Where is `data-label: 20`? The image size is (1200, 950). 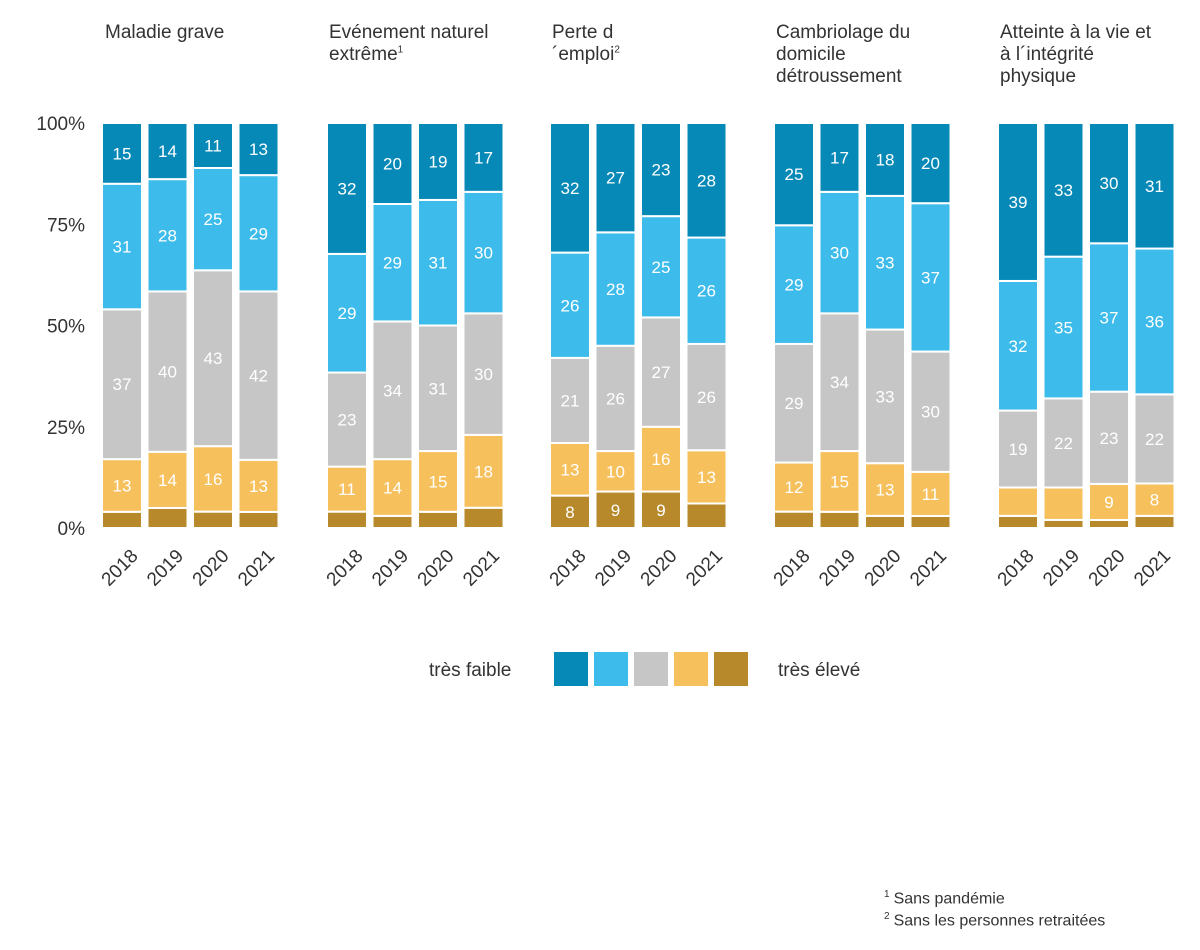
data-label: 20 is located at coordinates (930, 163).